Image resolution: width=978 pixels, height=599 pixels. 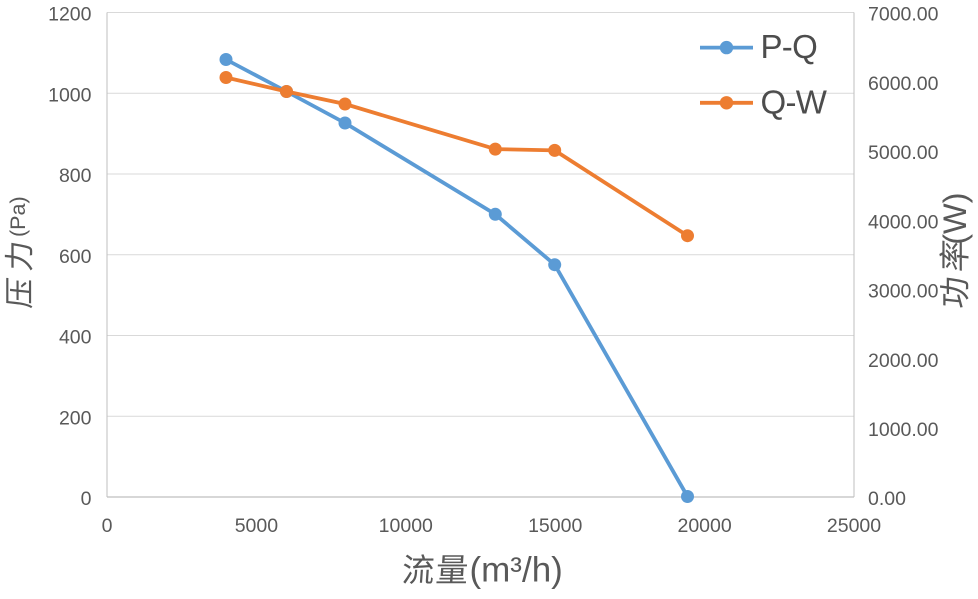 I want to click on svg-text: 7000.00, so click(x=903, y=15).